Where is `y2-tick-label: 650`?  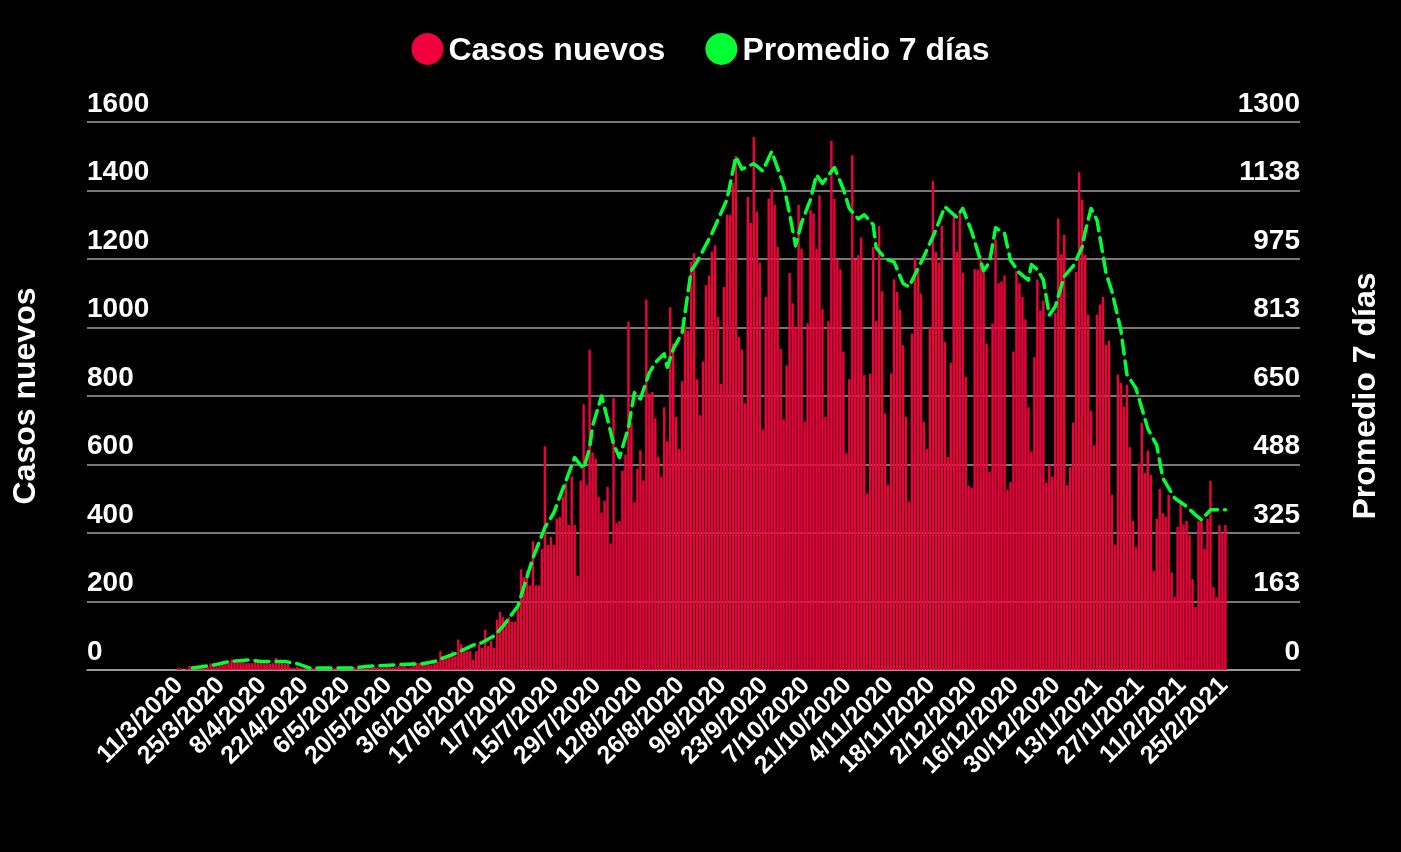
y2-tick-label: 650 is located at coordinates (1276, 376).